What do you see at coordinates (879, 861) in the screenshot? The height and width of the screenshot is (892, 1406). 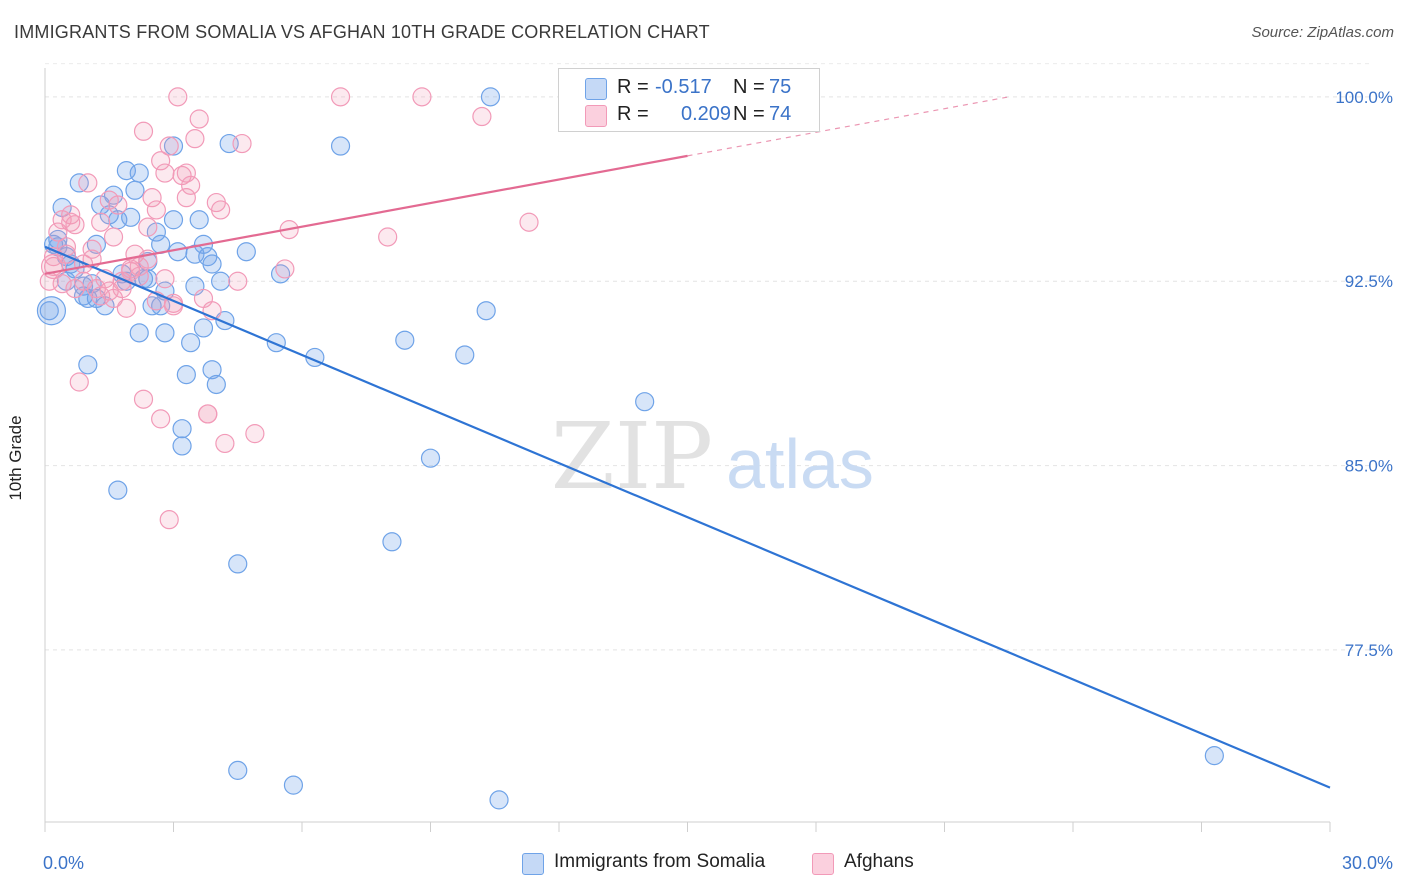 I see `bottom-legend-label-afghans: Afghans` at bounding box center [879, 861].